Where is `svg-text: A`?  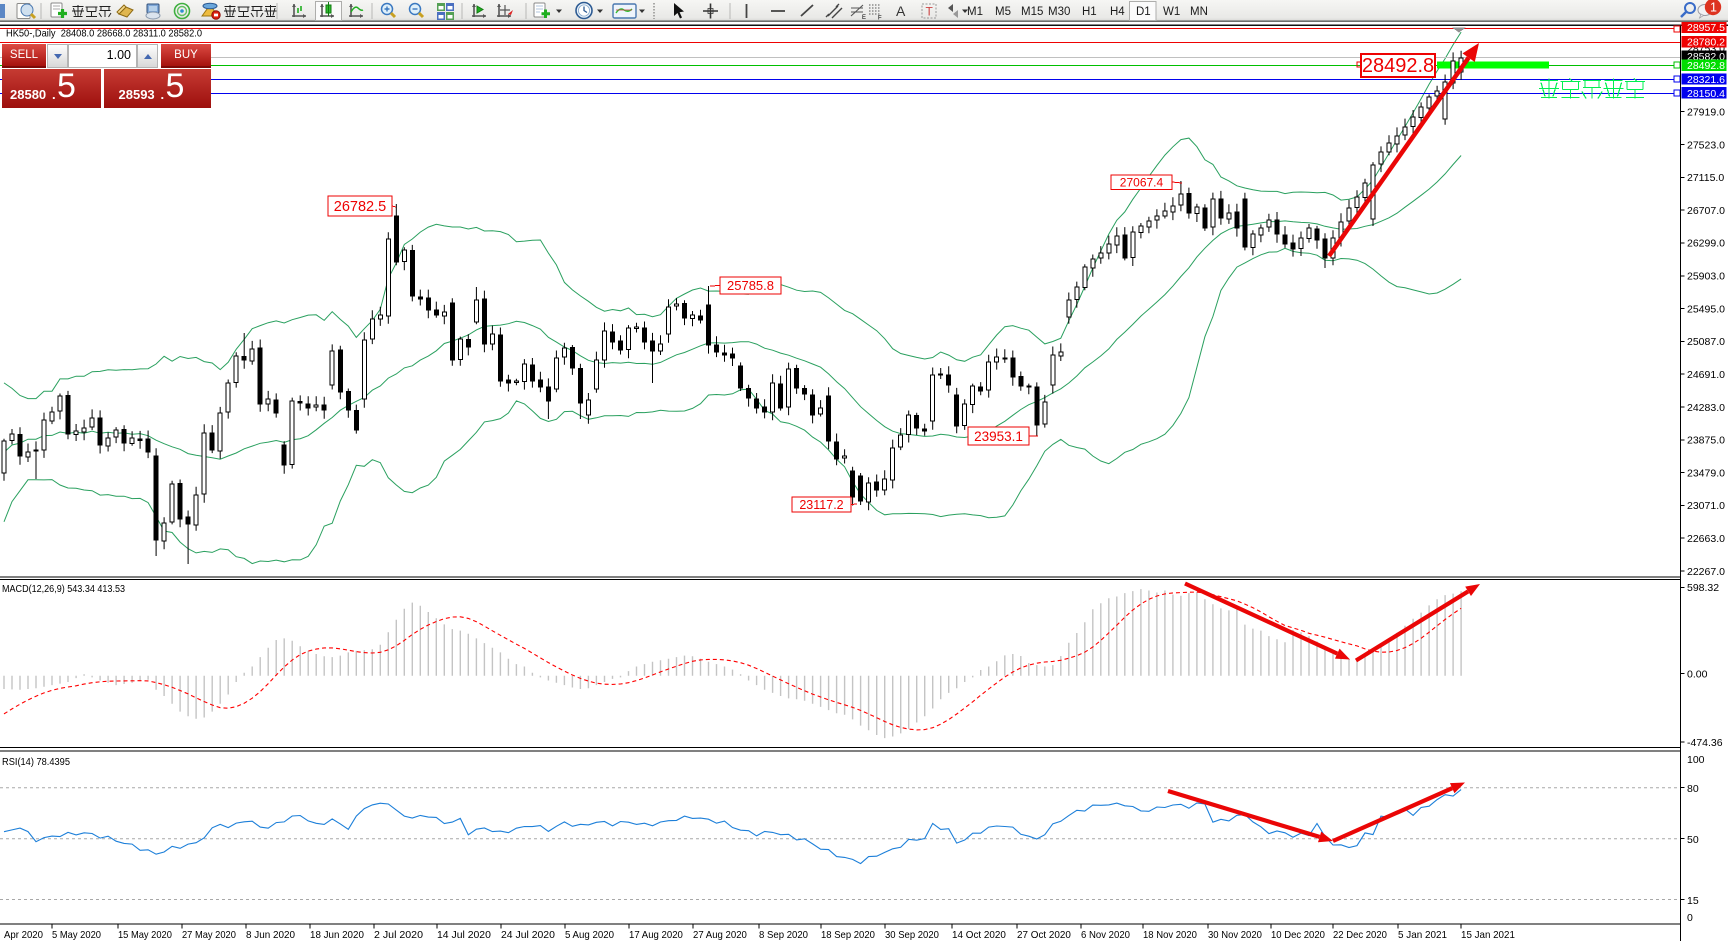
svg-text: A is located at coordinates (901, 11).